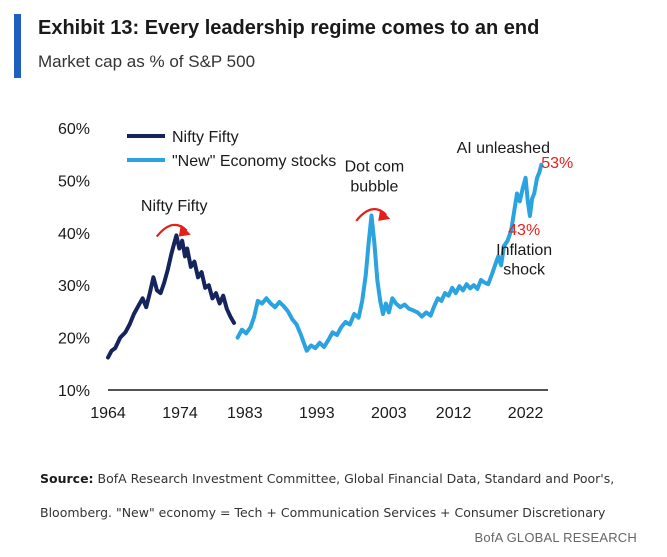 This screenshot has height=557, width=667. What do you see at coordinates (503, 148) in the screenshot?
I see `annotation-label: AI unleashed` at bounding box center [503, 148].